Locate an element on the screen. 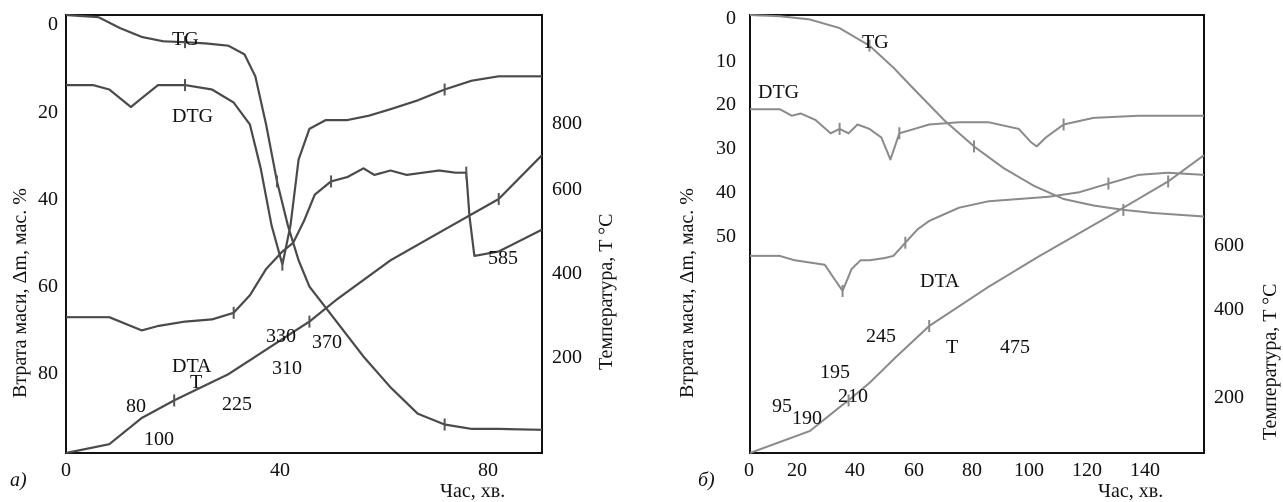 This screenshot has width=1283, height=502. panel-a-y-right-tick: 200 is located at coordinates (567, 357).